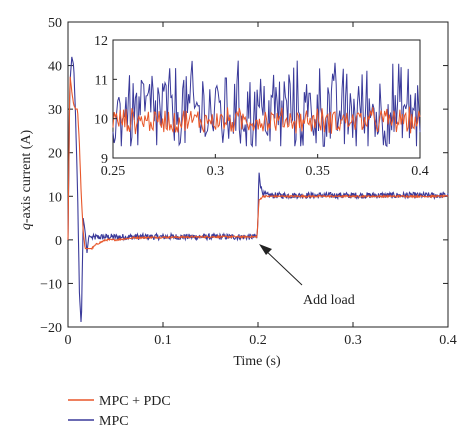 The height and width of the screenshot is (440, 474). Describe the element at coordinates (113, 171) in the screenshot. I see `inset-x-tick-label: 0.25` at that location.